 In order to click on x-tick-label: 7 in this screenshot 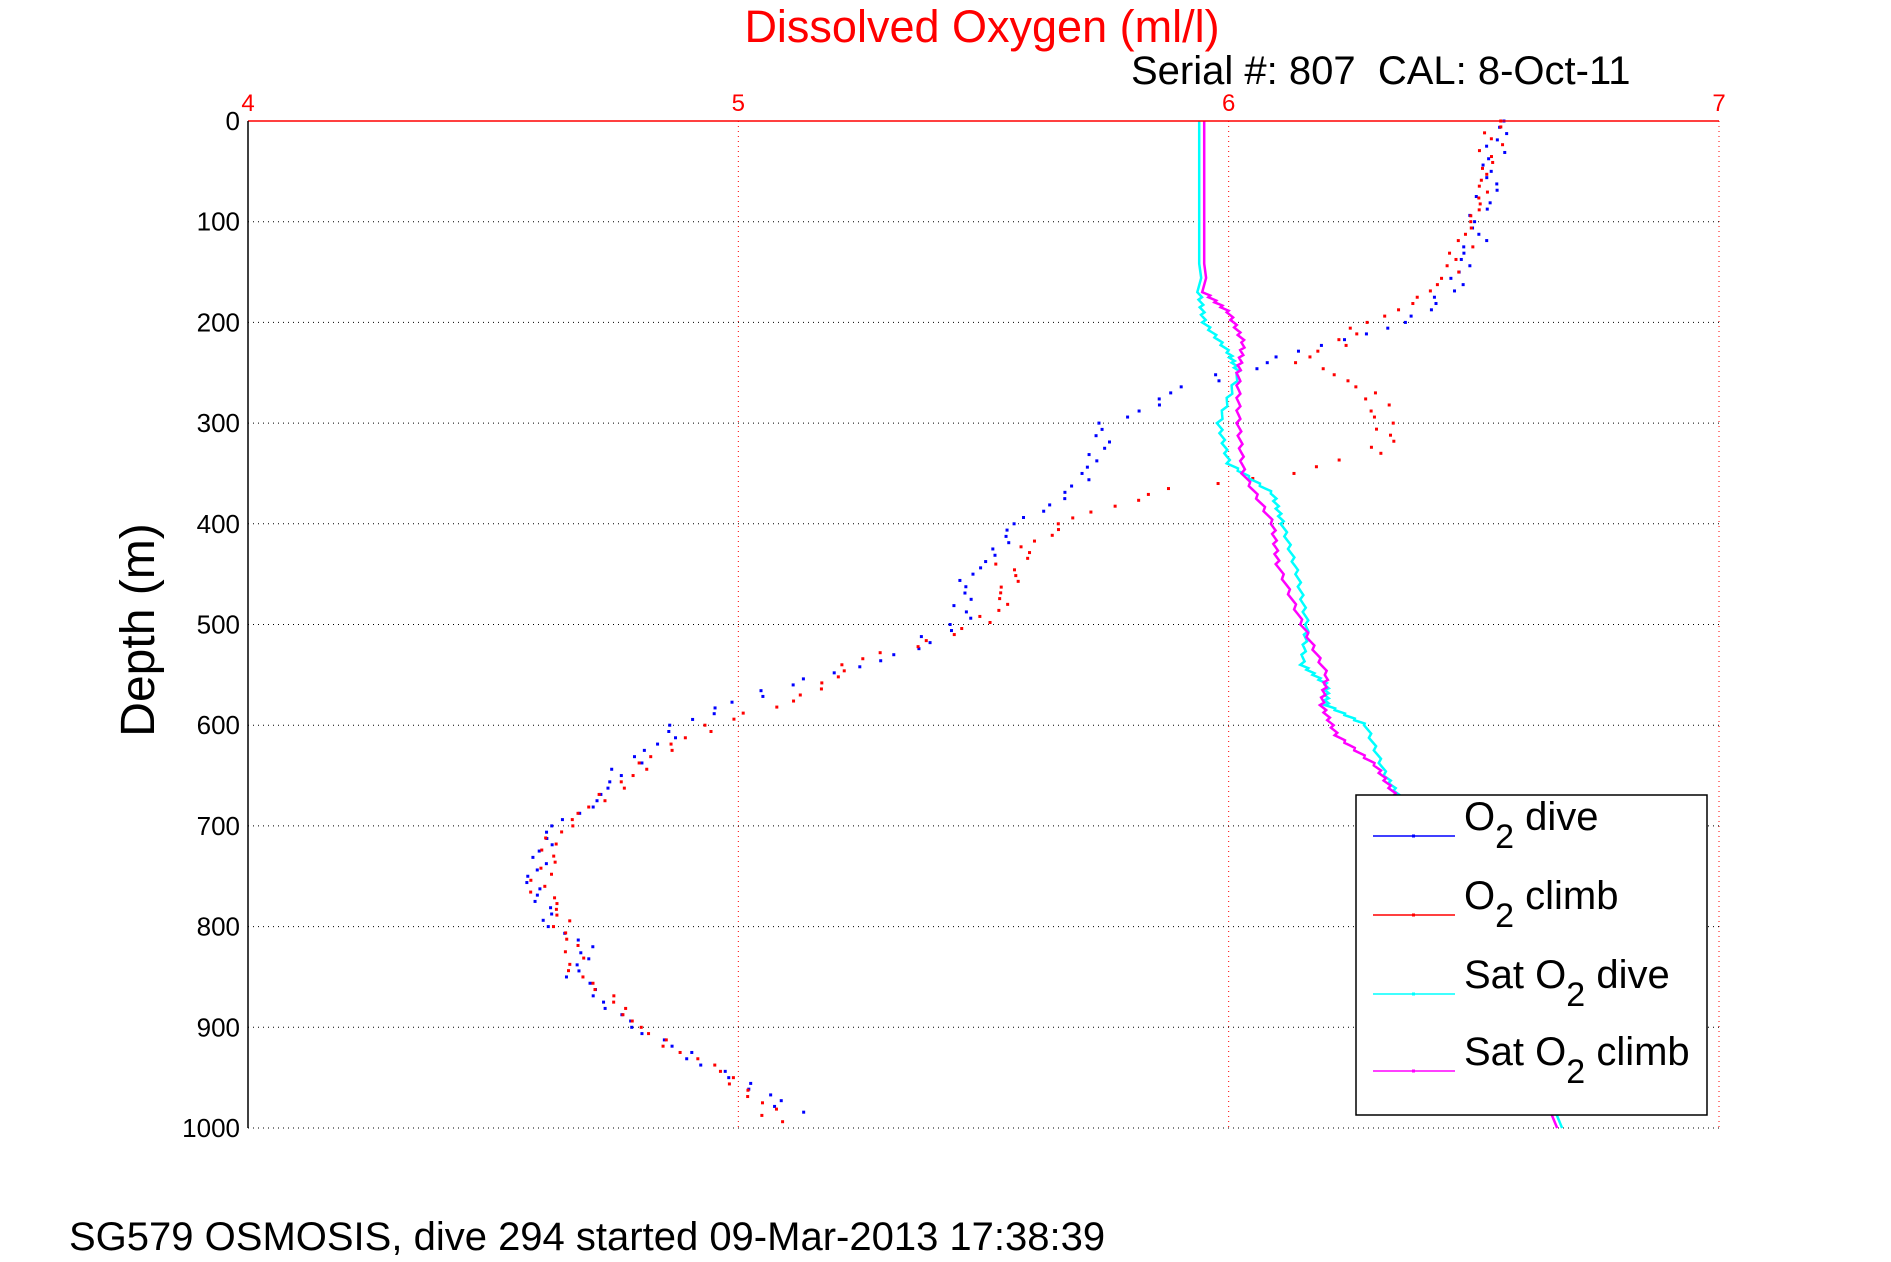, I will do `click(1718, 103)`.